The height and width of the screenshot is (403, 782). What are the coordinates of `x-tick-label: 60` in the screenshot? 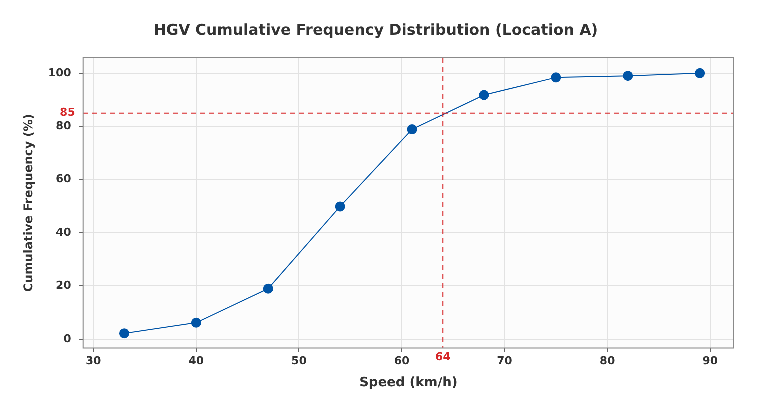 It's located at (402, 361).